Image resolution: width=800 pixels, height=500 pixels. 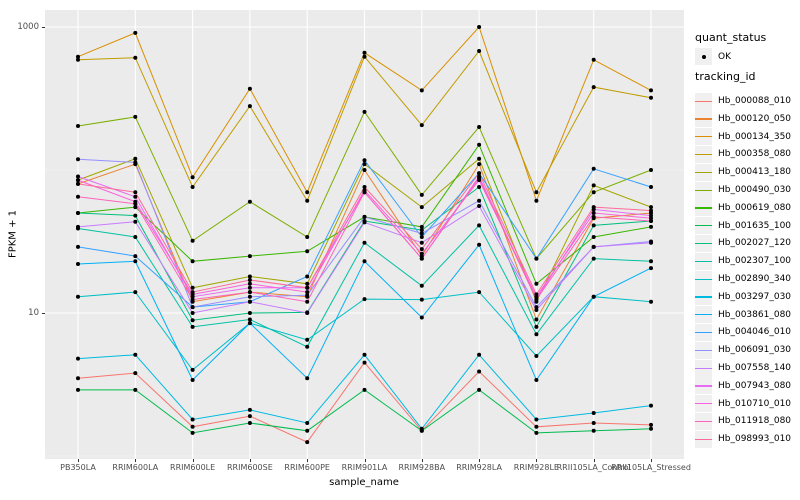 I want to click on x-axis-title: sample_name, so click(x=364, y=482).